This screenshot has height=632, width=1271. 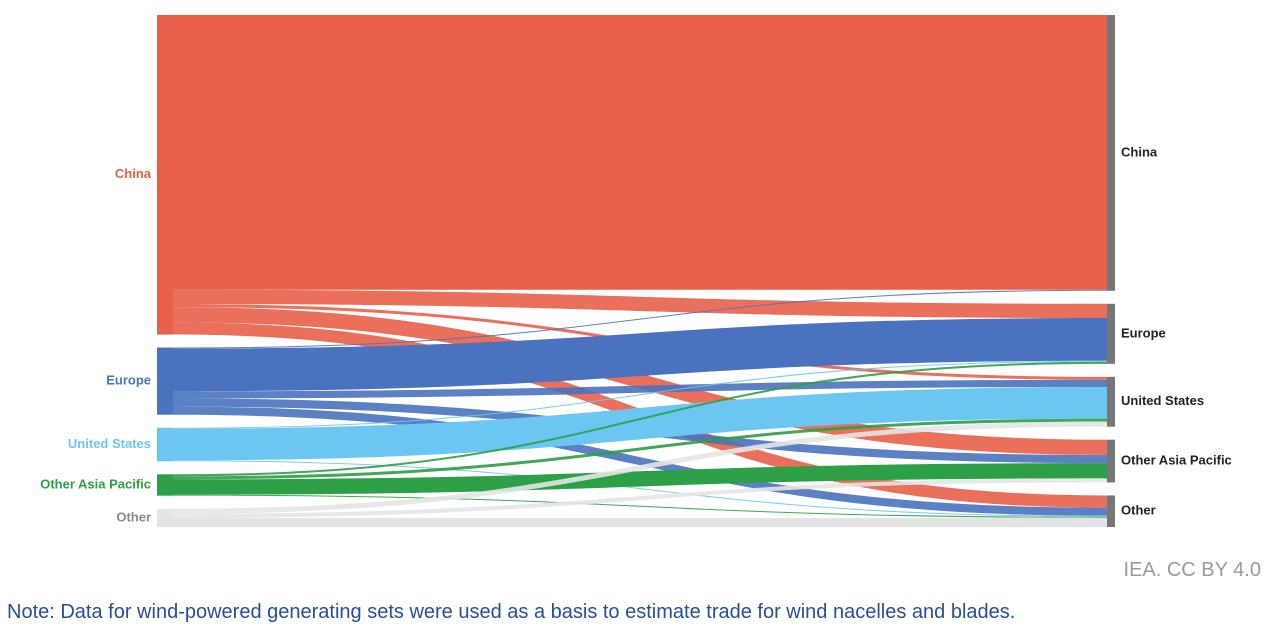 What do you see at coordinates (95, 483) in the screenshot?
I see `source-label-other-asia-pacific: Other Asia Pacific` at bounding box center [95, 483].